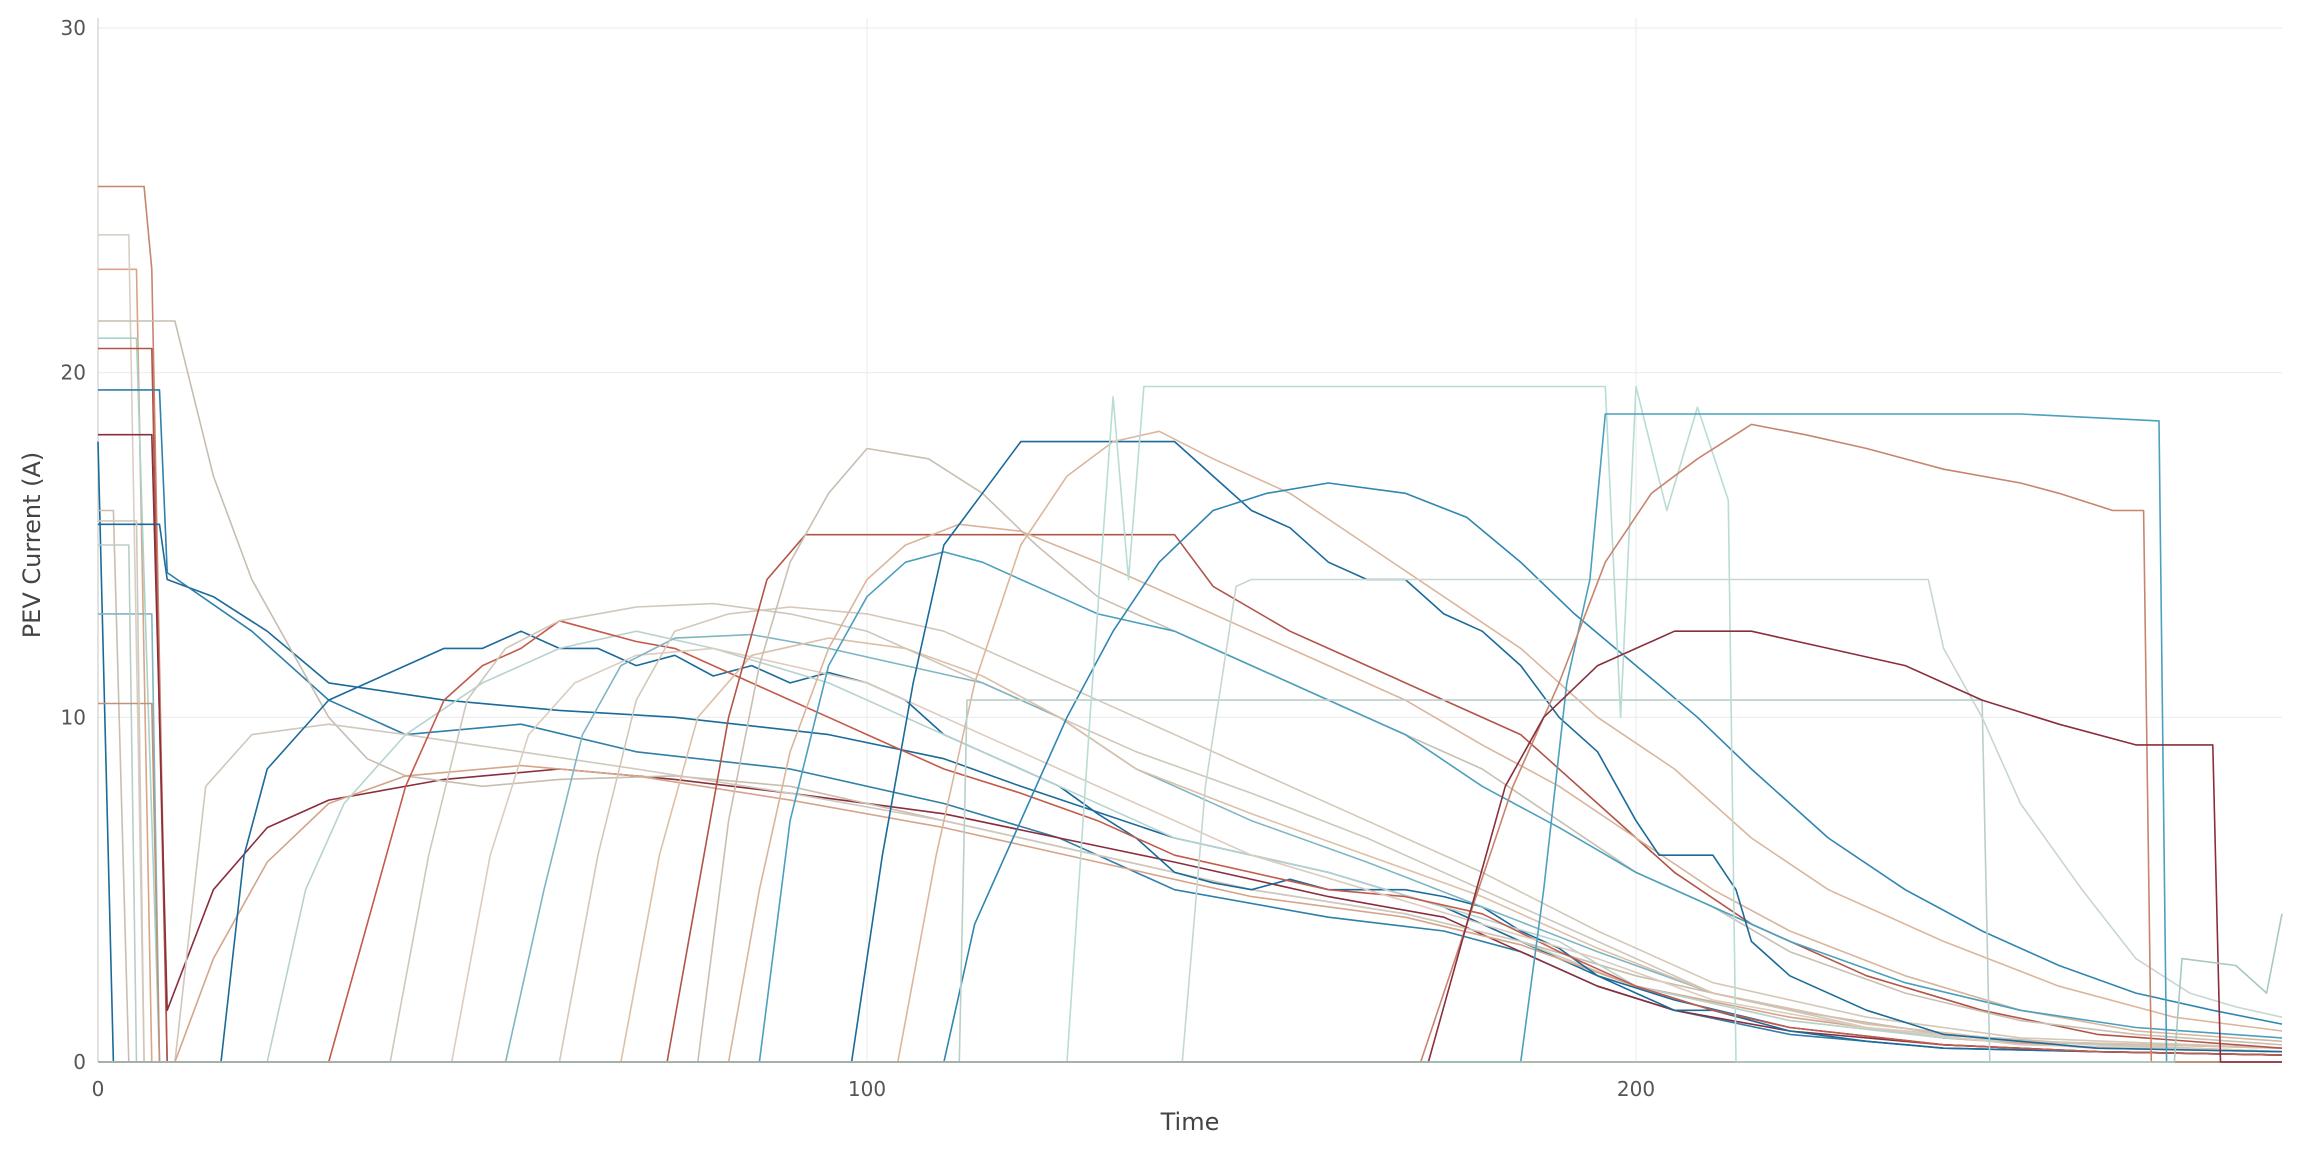 This screenshot has height=1152, width=2304. I want to click on y-tick-label: 20, so click(73, 373).